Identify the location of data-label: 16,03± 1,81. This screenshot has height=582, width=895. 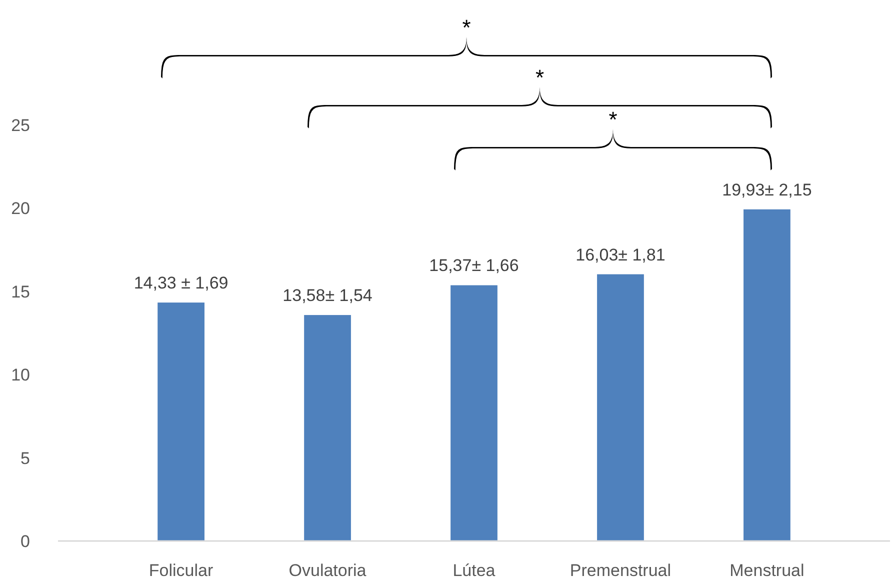
(621, 254).